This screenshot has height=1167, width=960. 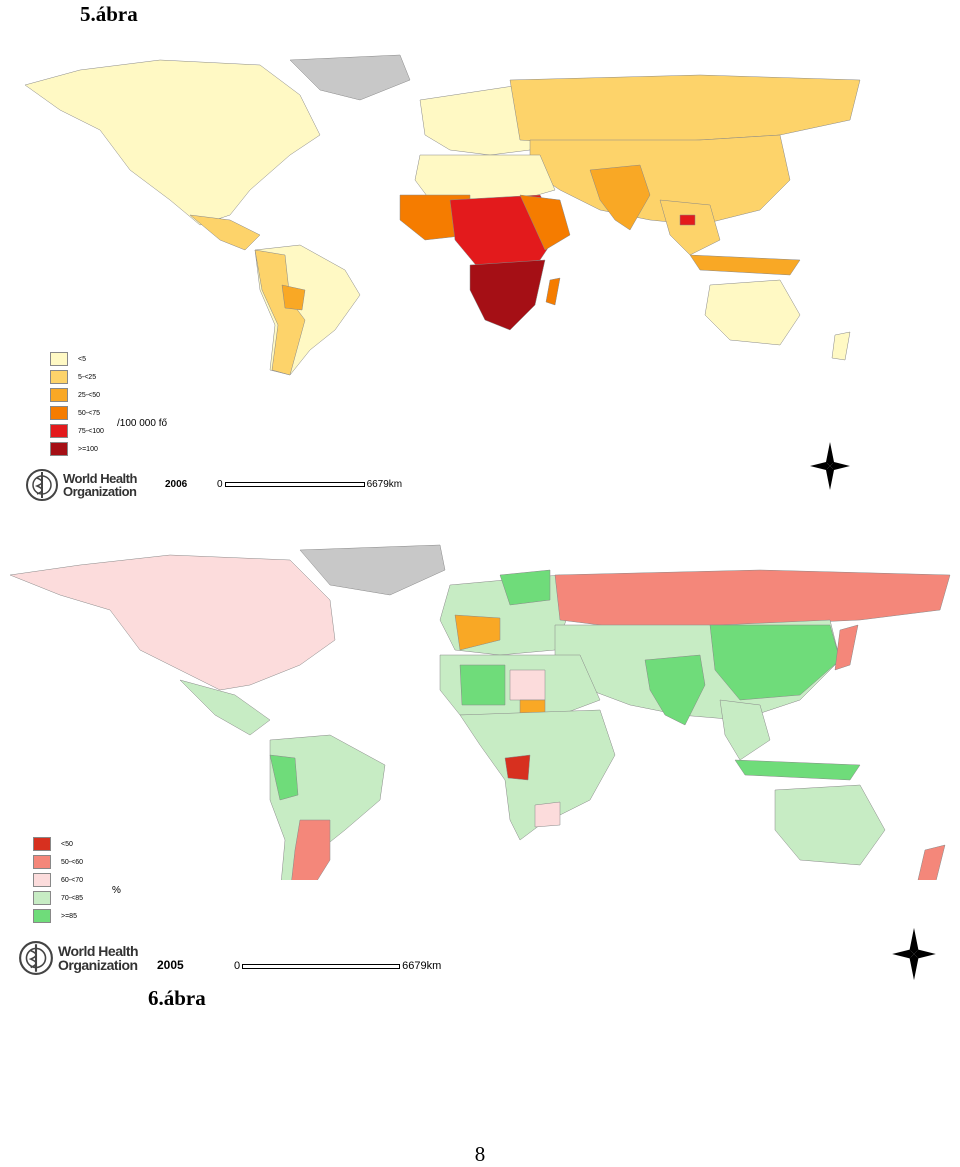 What do you see at coordinates (482, 685) in the screenshot?
I see `algeria` at bounding box center [482, 685].